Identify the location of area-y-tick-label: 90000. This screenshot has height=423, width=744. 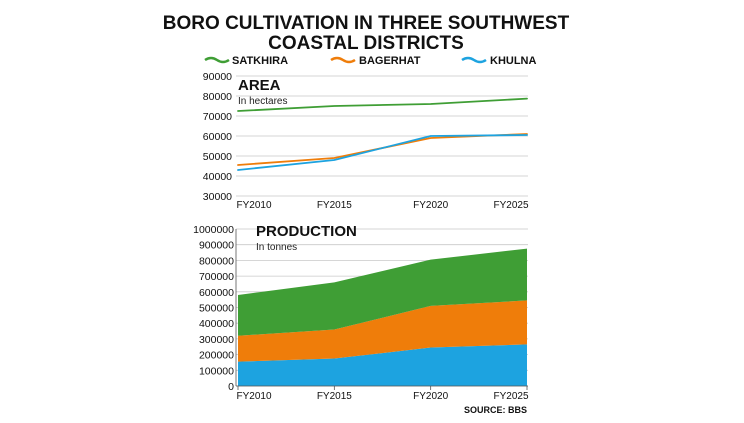
(217, 77).